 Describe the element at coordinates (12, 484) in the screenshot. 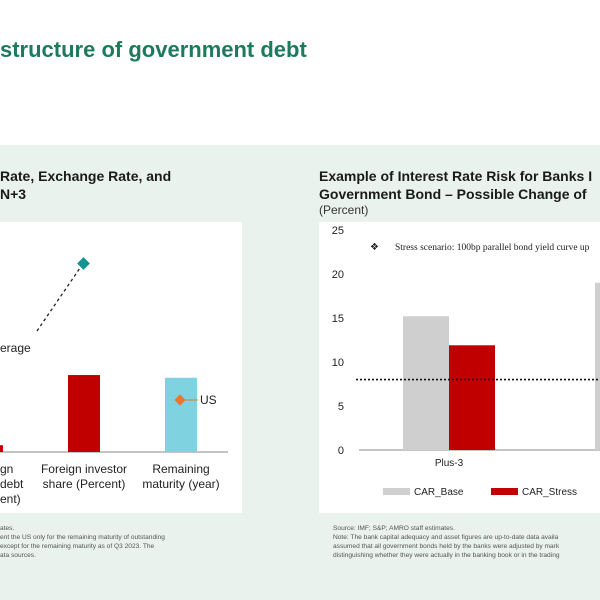

I see `left-category-0-line2: debt` at that location.